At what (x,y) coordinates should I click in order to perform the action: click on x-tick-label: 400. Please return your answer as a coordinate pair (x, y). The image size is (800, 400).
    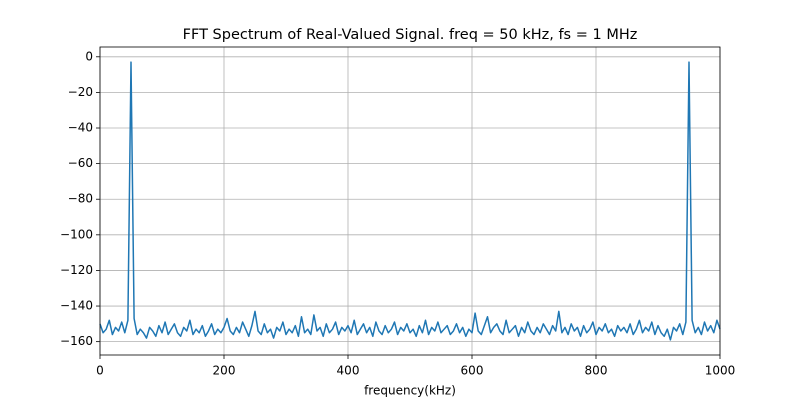
    Looking at the image, I should click on (348, 371).